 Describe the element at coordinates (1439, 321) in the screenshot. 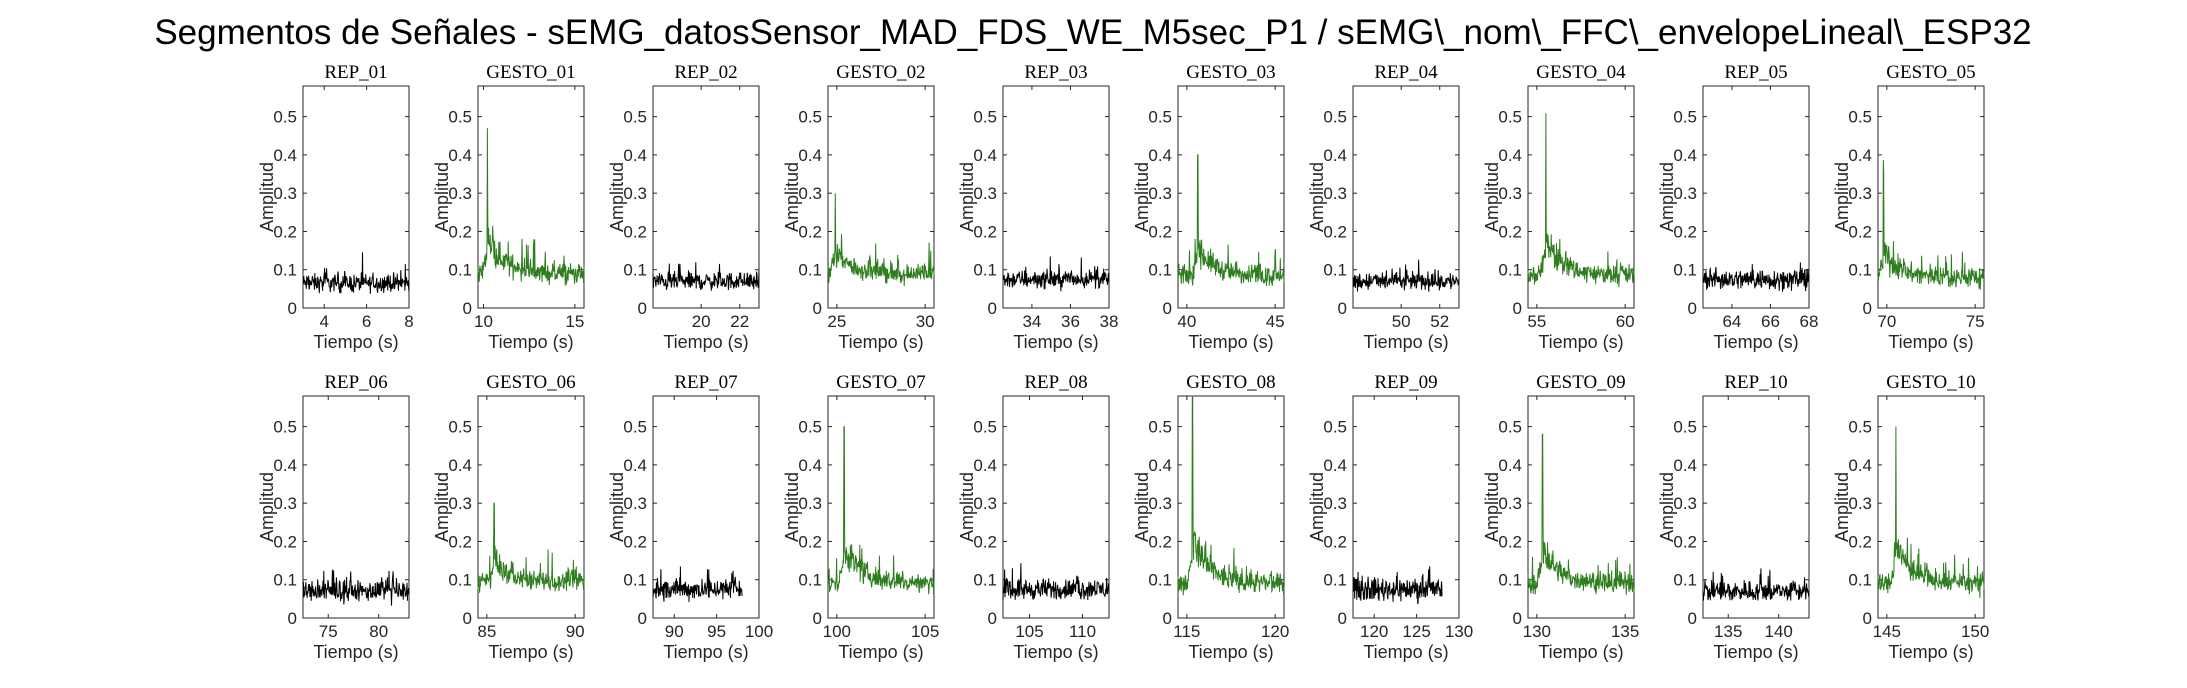

I see `x-tick-label: 52` at that location.